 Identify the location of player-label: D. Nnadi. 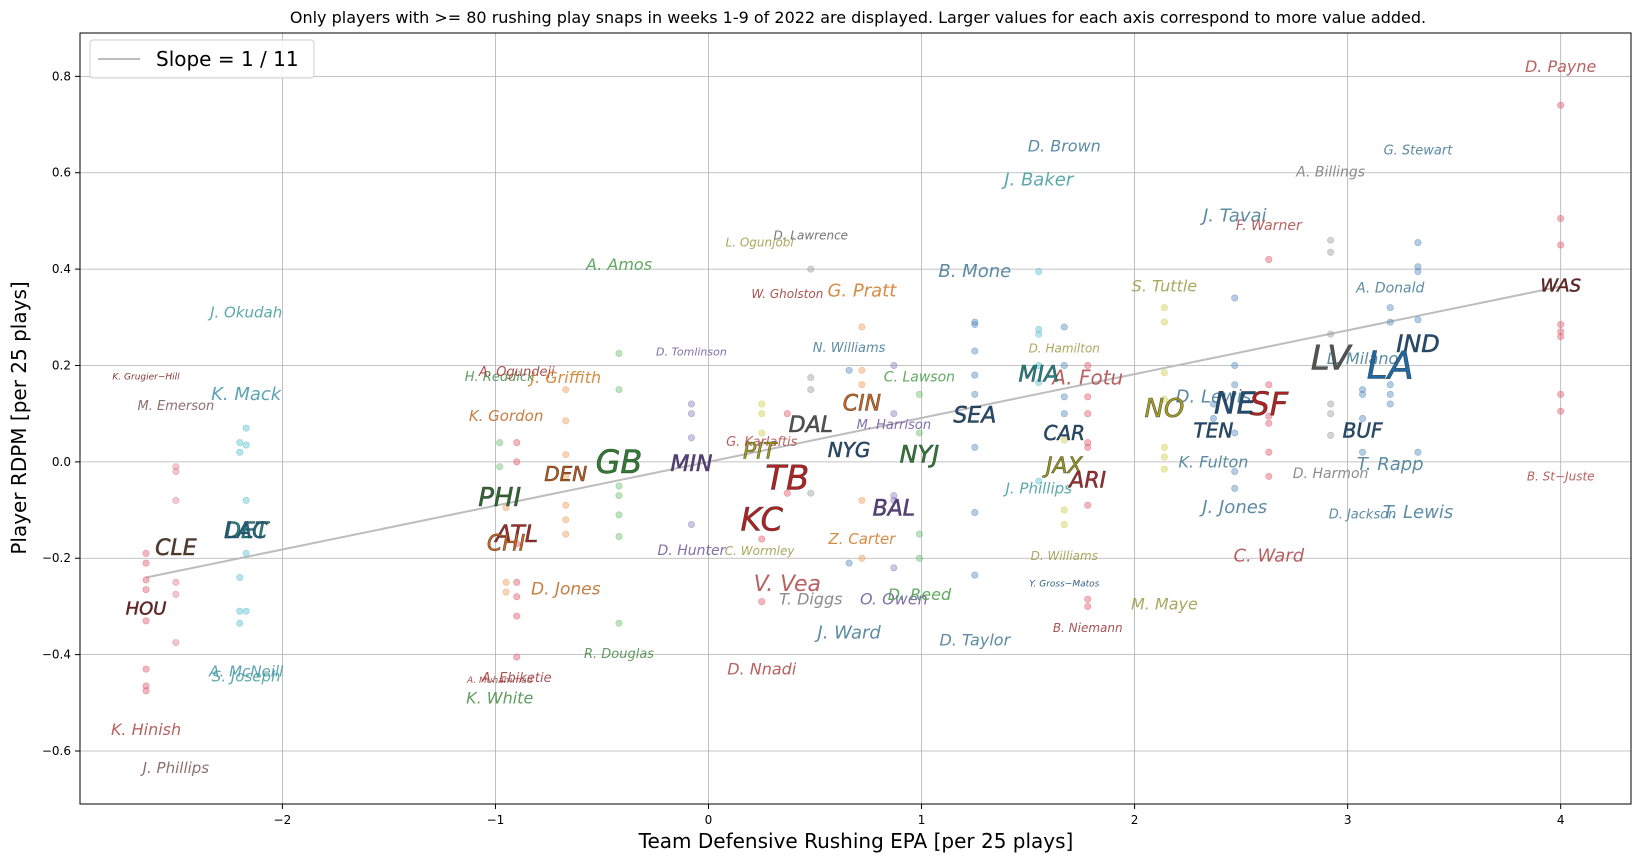
(762, 669).